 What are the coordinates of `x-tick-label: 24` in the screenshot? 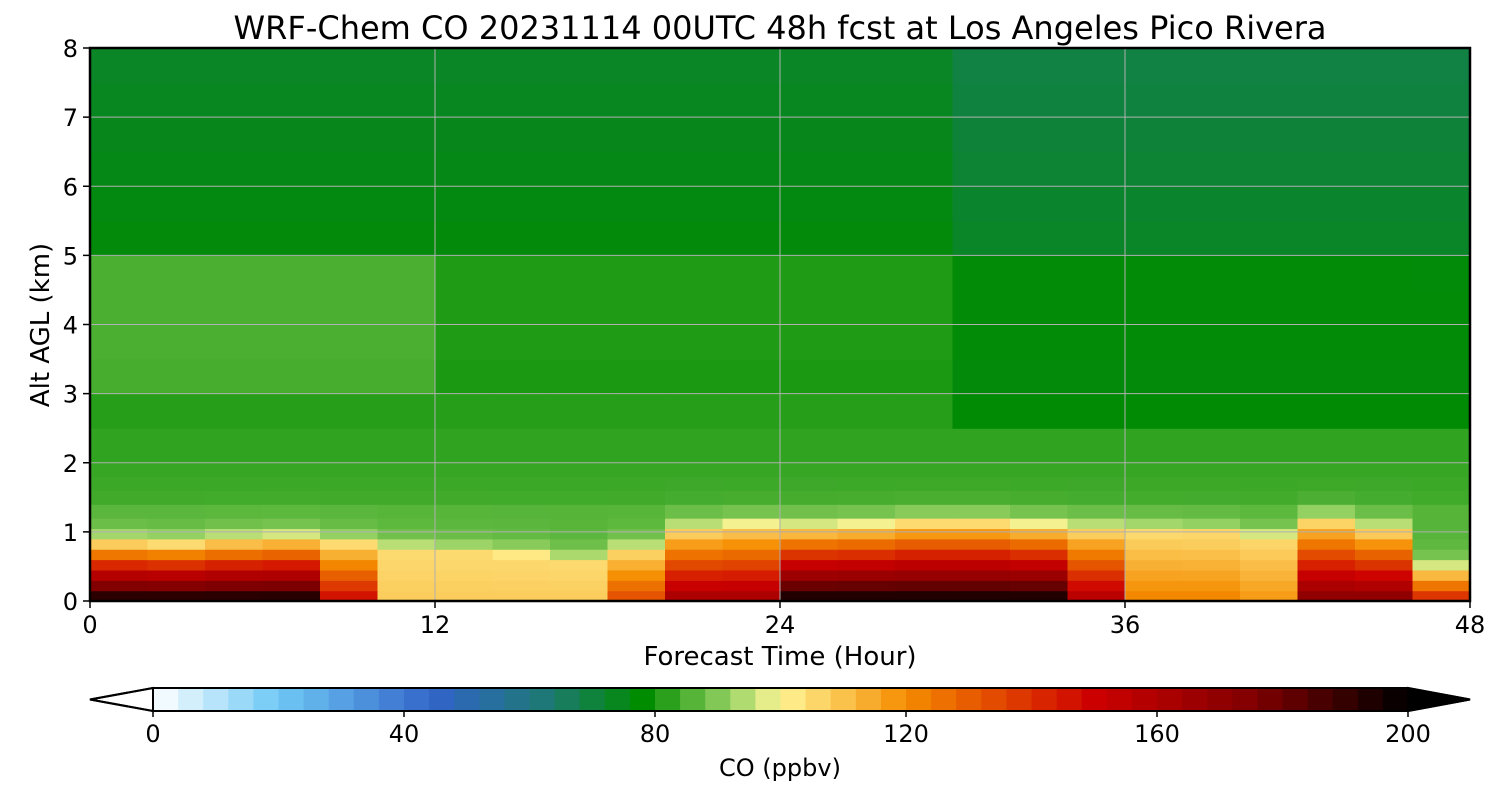 It's located at (780, 625).